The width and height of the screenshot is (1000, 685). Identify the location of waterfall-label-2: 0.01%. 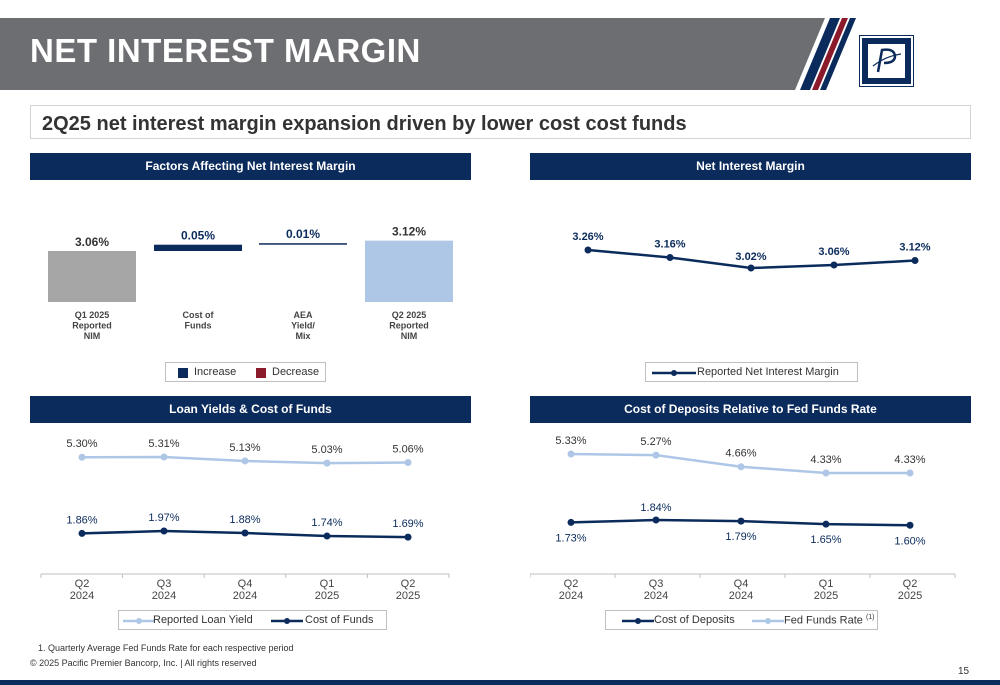
(303, 234).